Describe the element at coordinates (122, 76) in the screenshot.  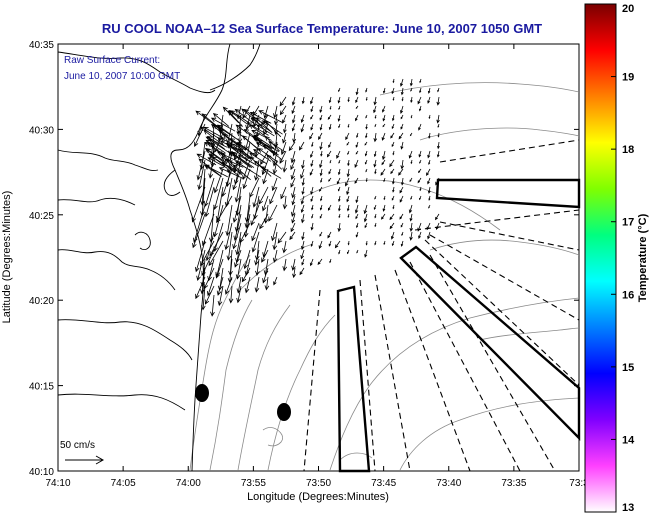
I see `current-timestamp: June 10, 2007 10:00 GMT` at that location.